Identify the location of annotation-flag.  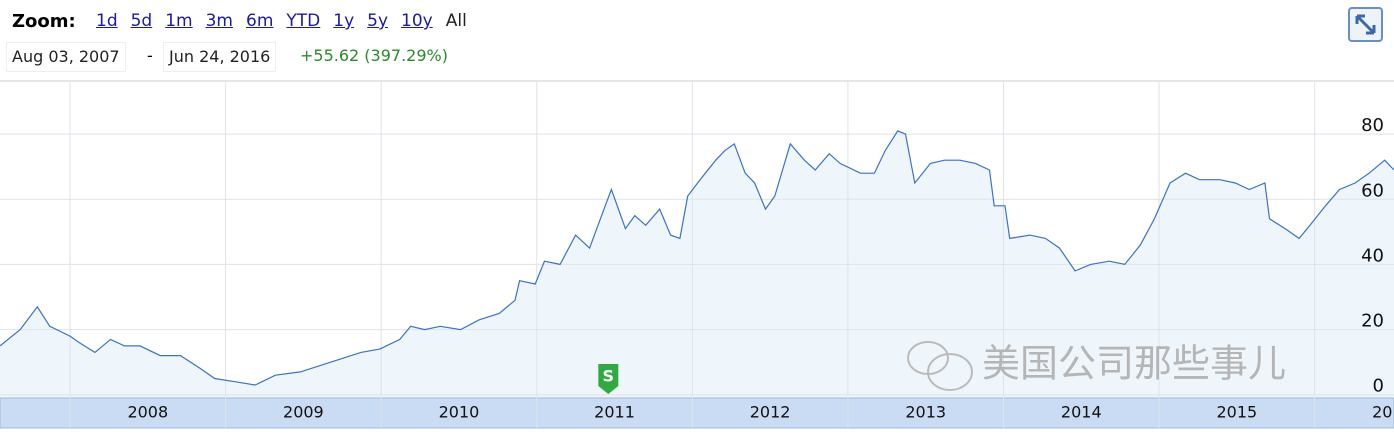
(608, 379).